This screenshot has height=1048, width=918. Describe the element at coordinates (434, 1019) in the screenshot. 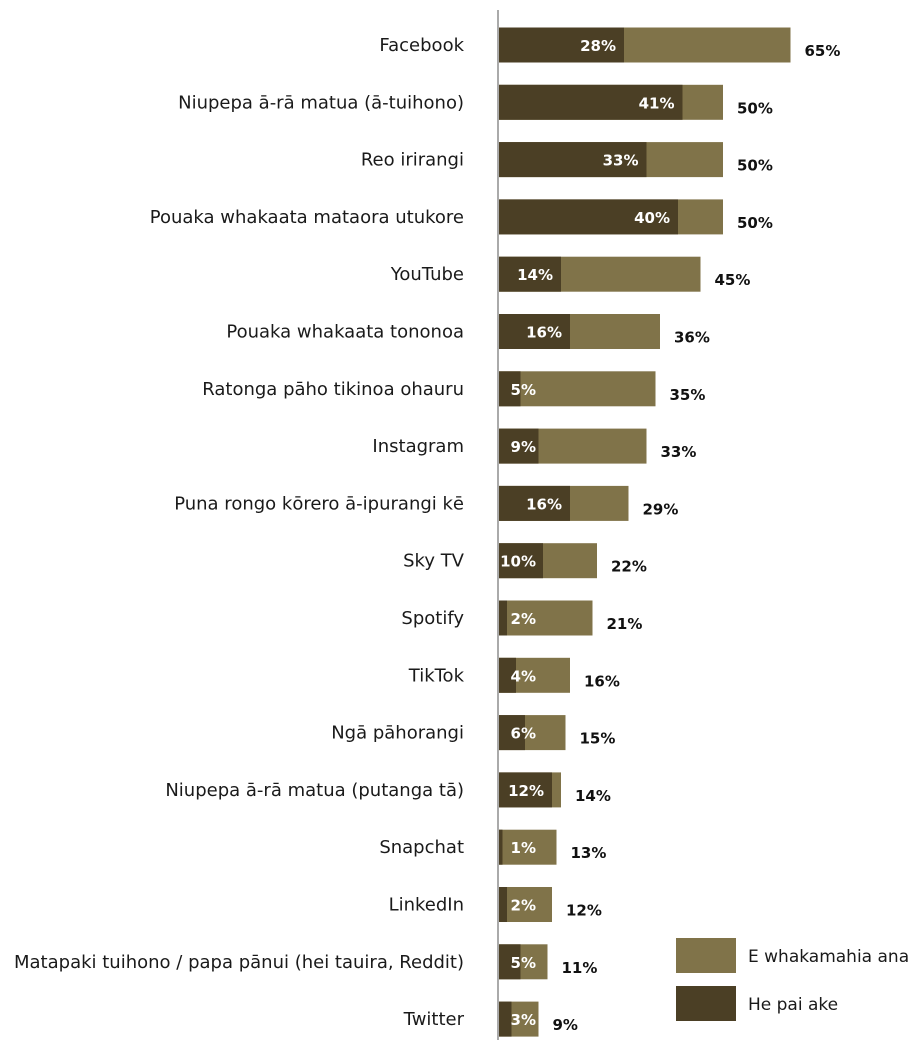

I see `category-label: Twitter` at that location.